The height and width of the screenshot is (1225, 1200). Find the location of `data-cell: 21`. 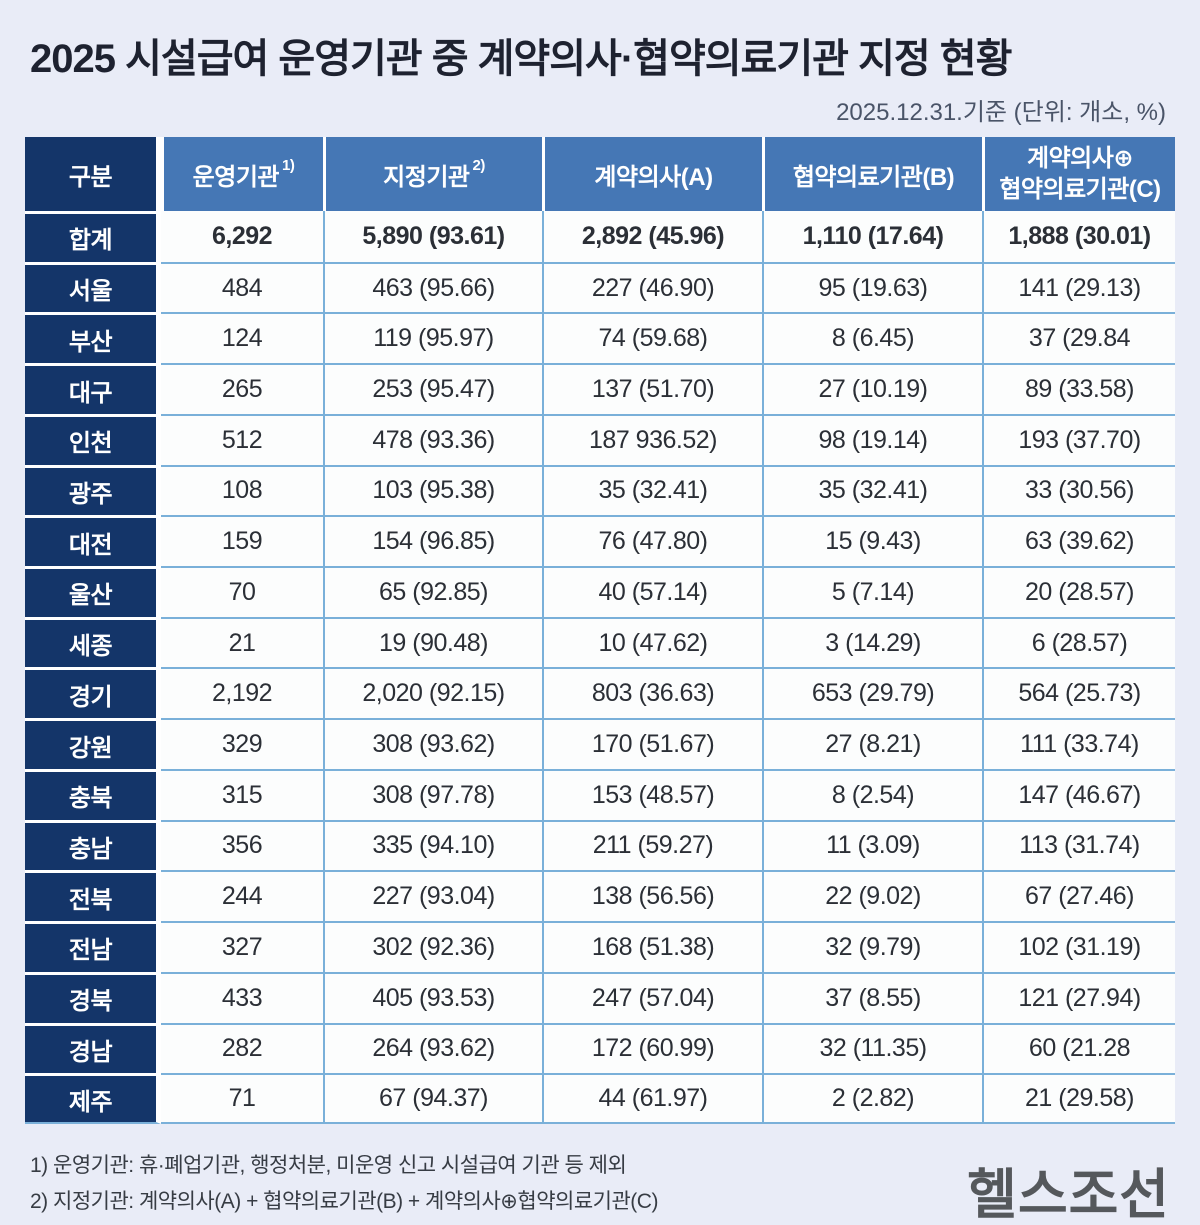

data-cell: 21 is located at coordinates (242, 642).